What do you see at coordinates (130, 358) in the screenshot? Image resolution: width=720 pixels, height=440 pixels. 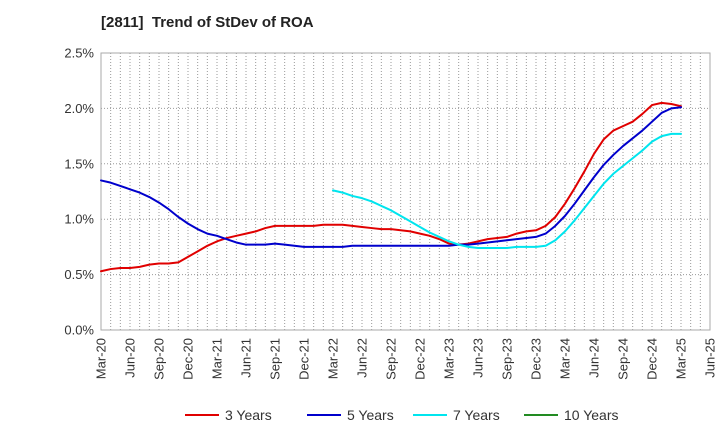 I see `x-tick-label: Jun-20` at bounding box center [130, 358].